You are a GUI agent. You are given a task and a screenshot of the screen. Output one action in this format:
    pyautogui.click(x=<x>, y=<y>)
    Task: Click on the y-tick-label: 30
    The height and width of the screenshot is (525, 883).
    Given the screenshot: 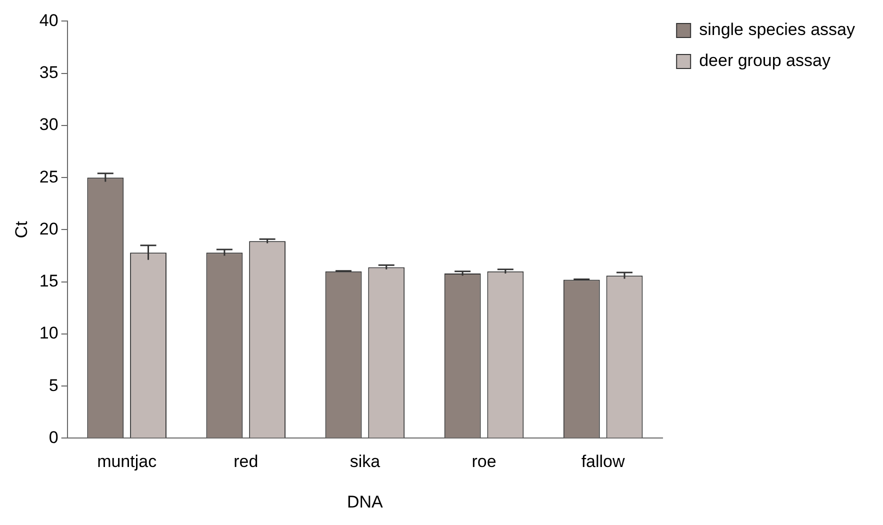 What is the action you would take?
    pyautogui.click(x=48, y=124)
    